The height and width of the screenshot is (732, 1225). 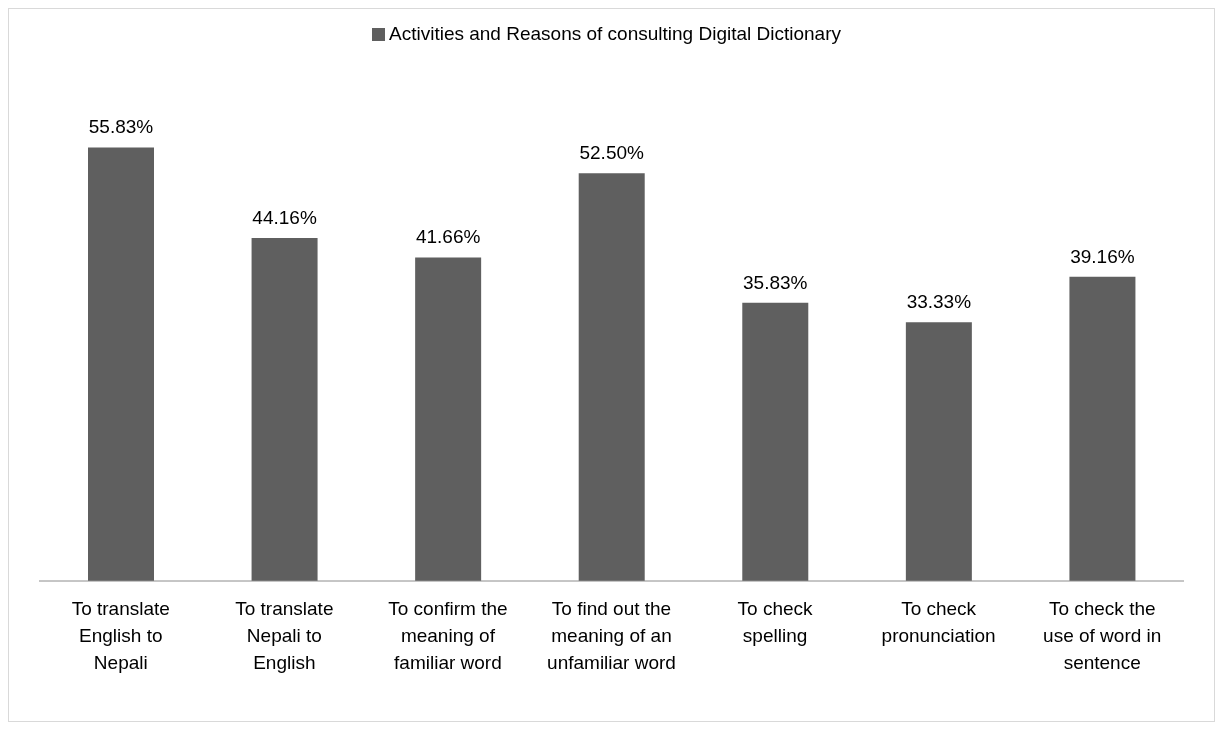 What do you see at coordinates (615, 33) in the screenshot?
I see `legend-label: Activities and Reasons of consulting Digital Dictionary` at bounding box center [615, 33].